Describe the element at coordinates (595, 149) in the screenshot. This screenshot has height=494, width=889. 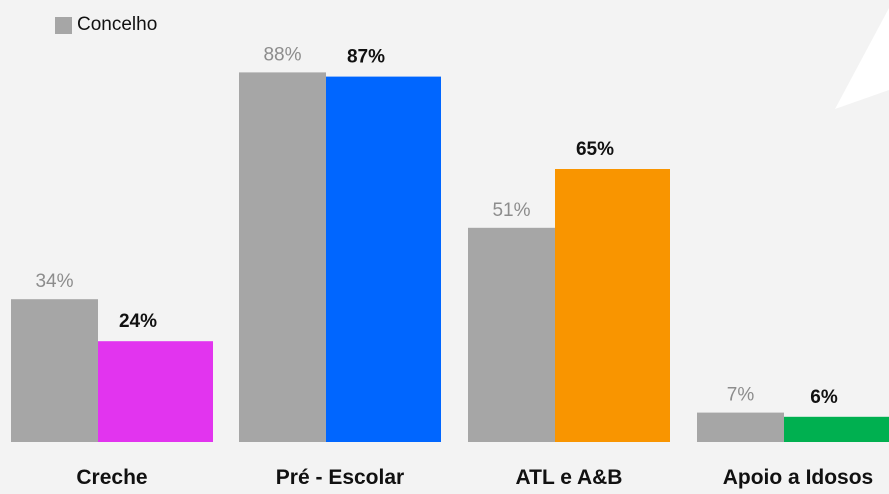
I see `data-label-local-2: 65%` at that location.